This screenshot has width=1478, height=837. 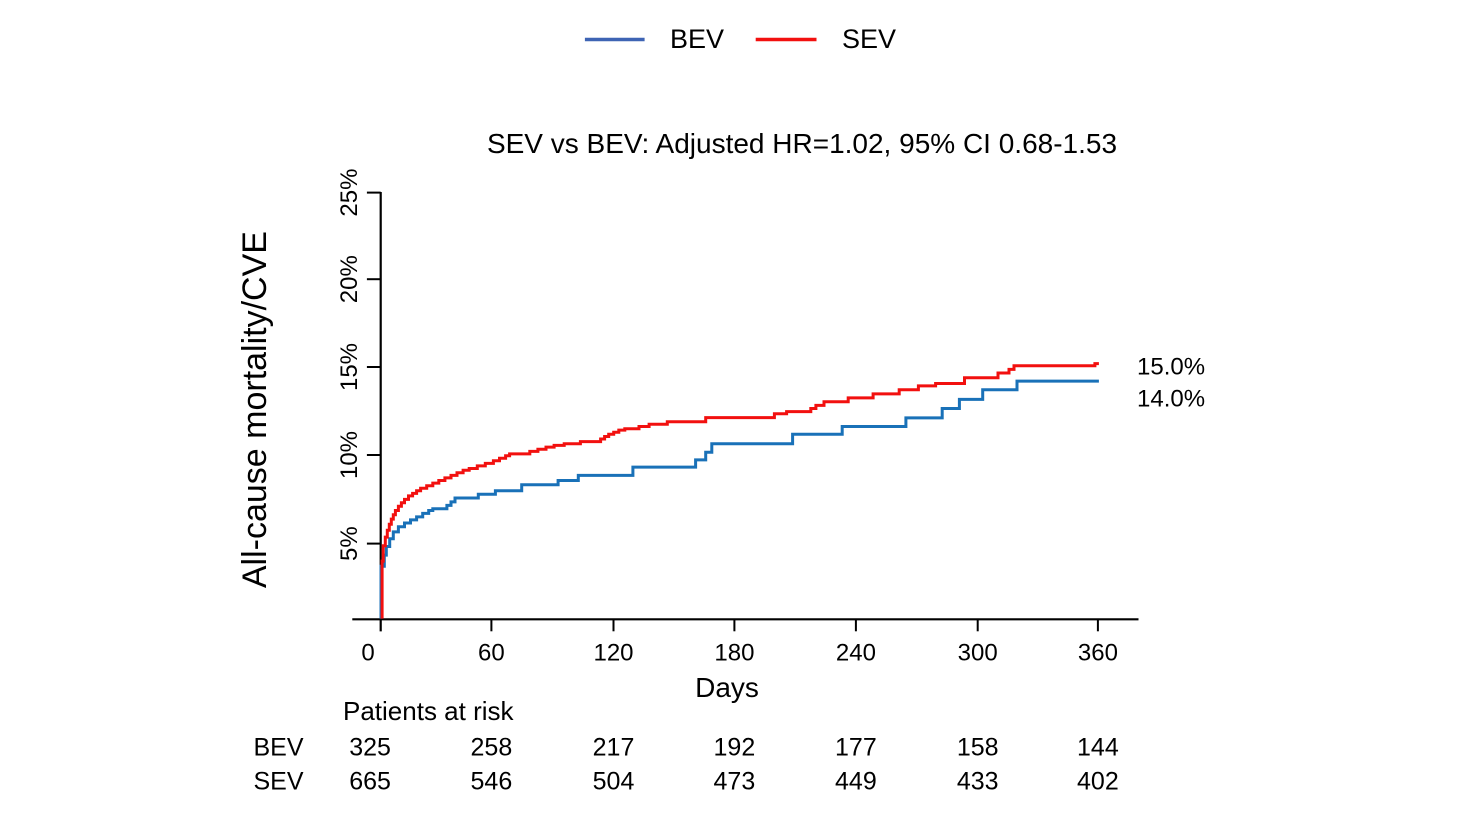 I want to click on svg-text: 15%, so click(x=349, y=367).